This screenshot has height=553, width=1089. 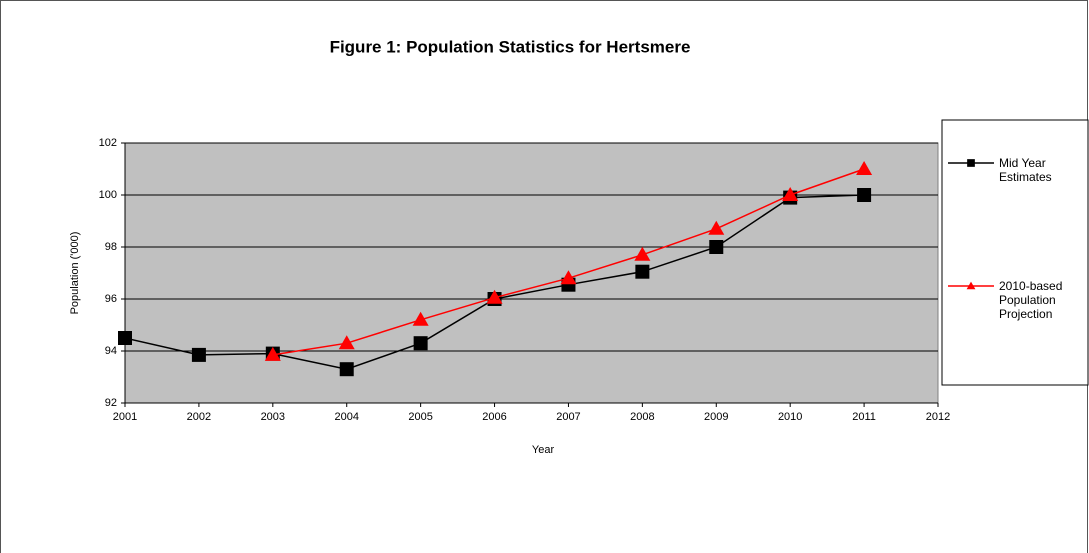 I want to click on x-tick-label: 2011, so click(x=864, y=417).